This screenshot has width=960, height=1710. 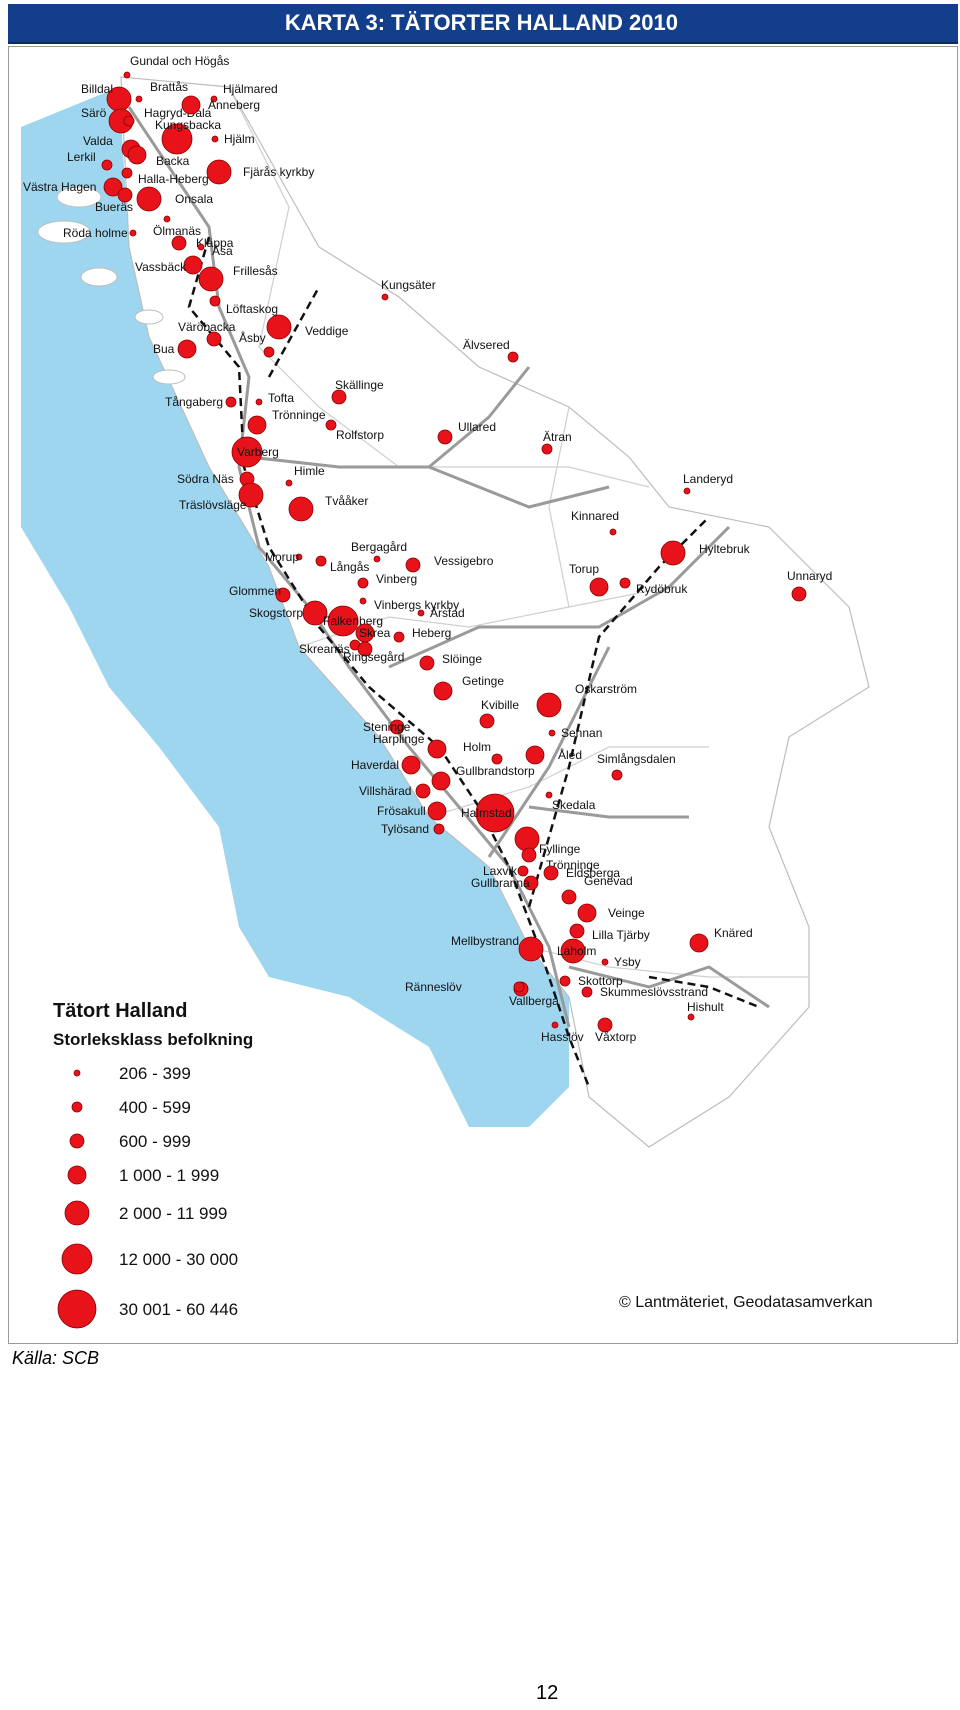 I want to click on place-marker: Skreanäs, so click(x=330, y=647).